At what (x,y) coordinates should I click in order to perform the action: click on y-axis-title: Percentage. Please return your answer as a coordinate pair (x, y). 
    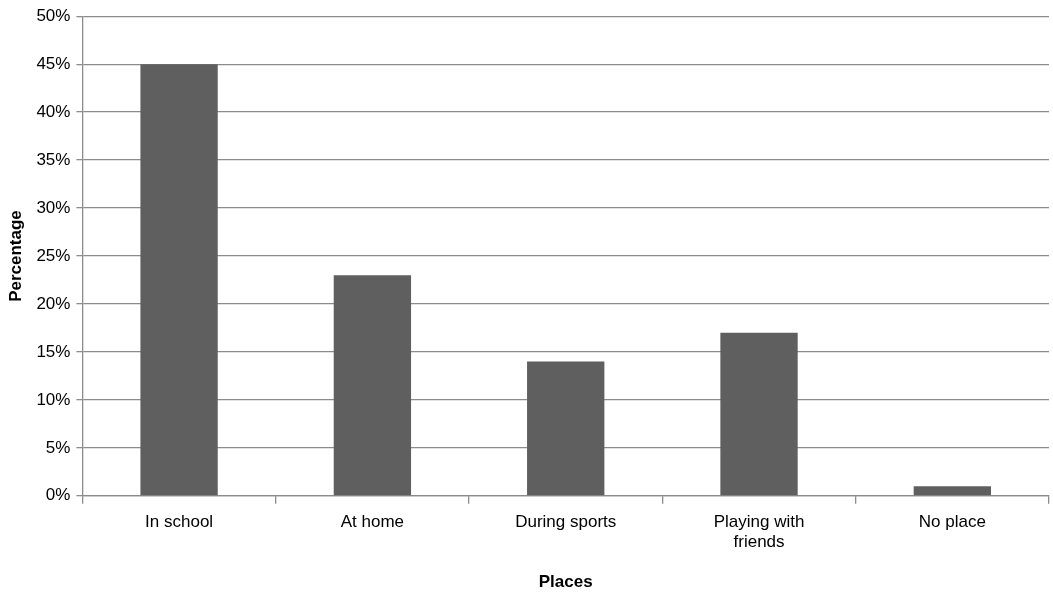
    Looking at the image, I should click on (15, 256).